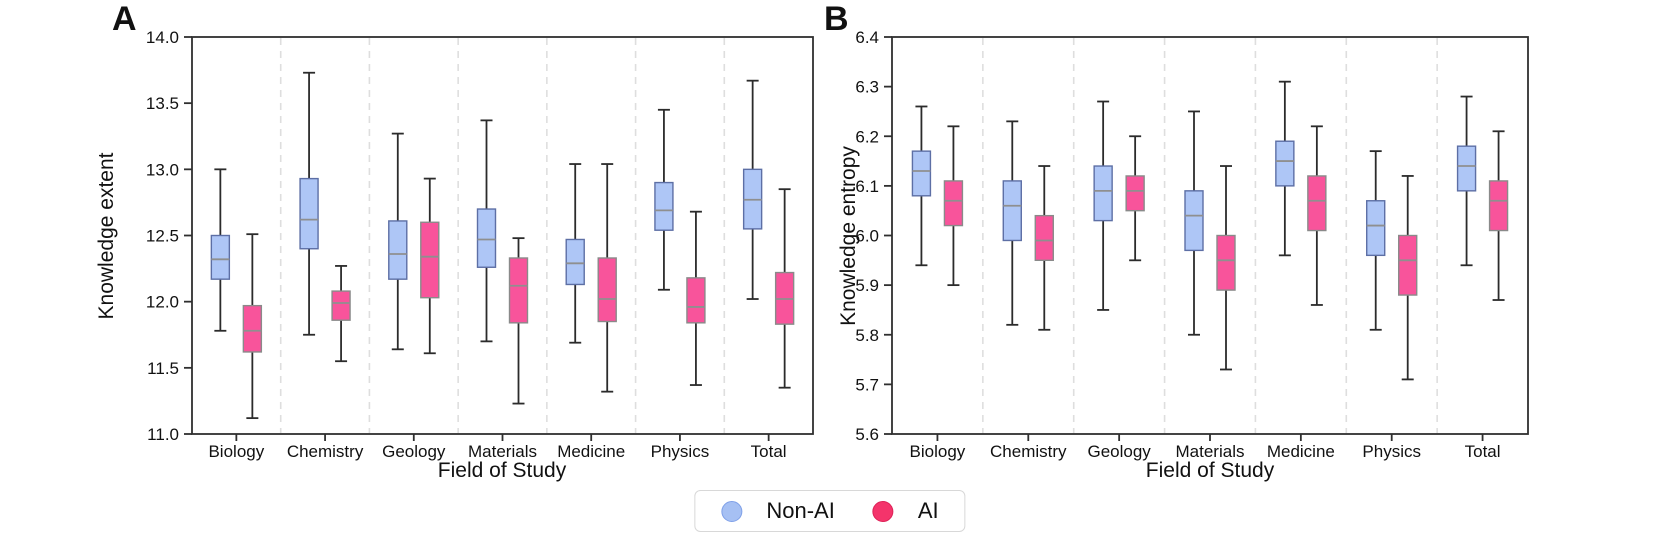 This screenshot has height=536, width=1661. What do you see at coordinates (106, 236) in the screenshot?
I see `panel-a-y-axis-title: Knowledge extent` at bounding box center [106, 236].